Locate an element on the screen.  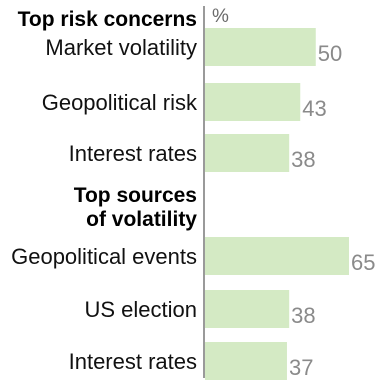
value-label: 65 is located at coordinates (363, 262).